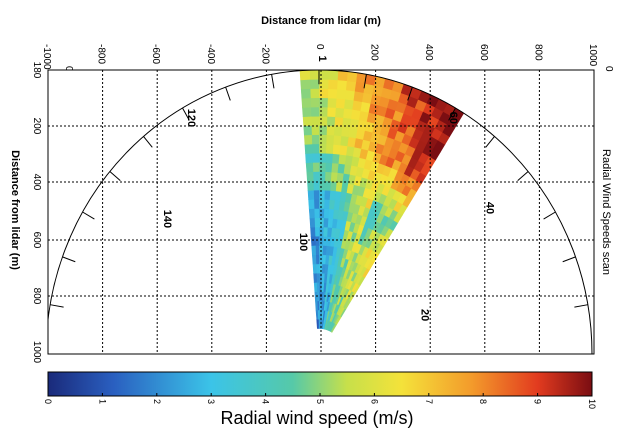 This screenshot has width=625, height=431. Describe the element at coordinates (36, 352) in the screenshot. I see `y-tick-label: 1000` at that location.